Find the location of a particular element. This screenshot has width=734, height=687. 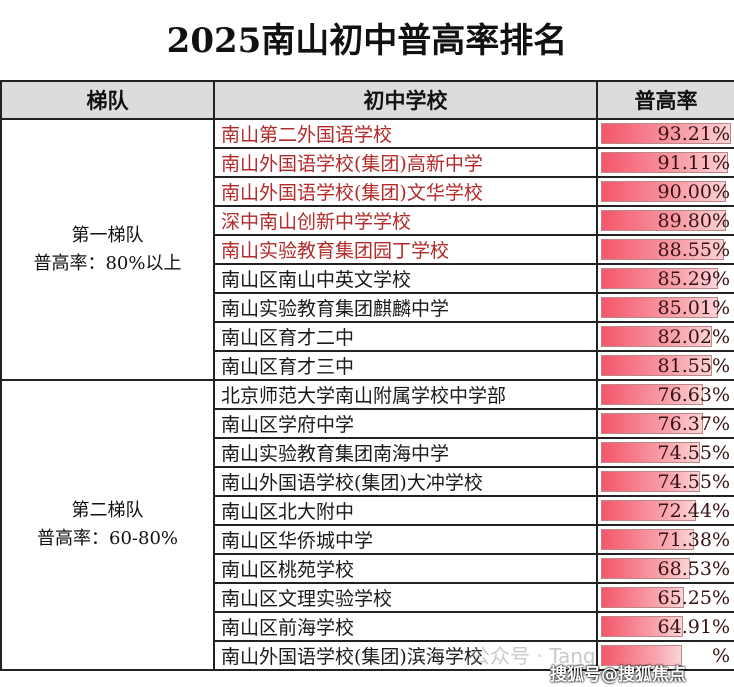

tier-note: 普高率：60-80% is located at coordinates (107, 538).